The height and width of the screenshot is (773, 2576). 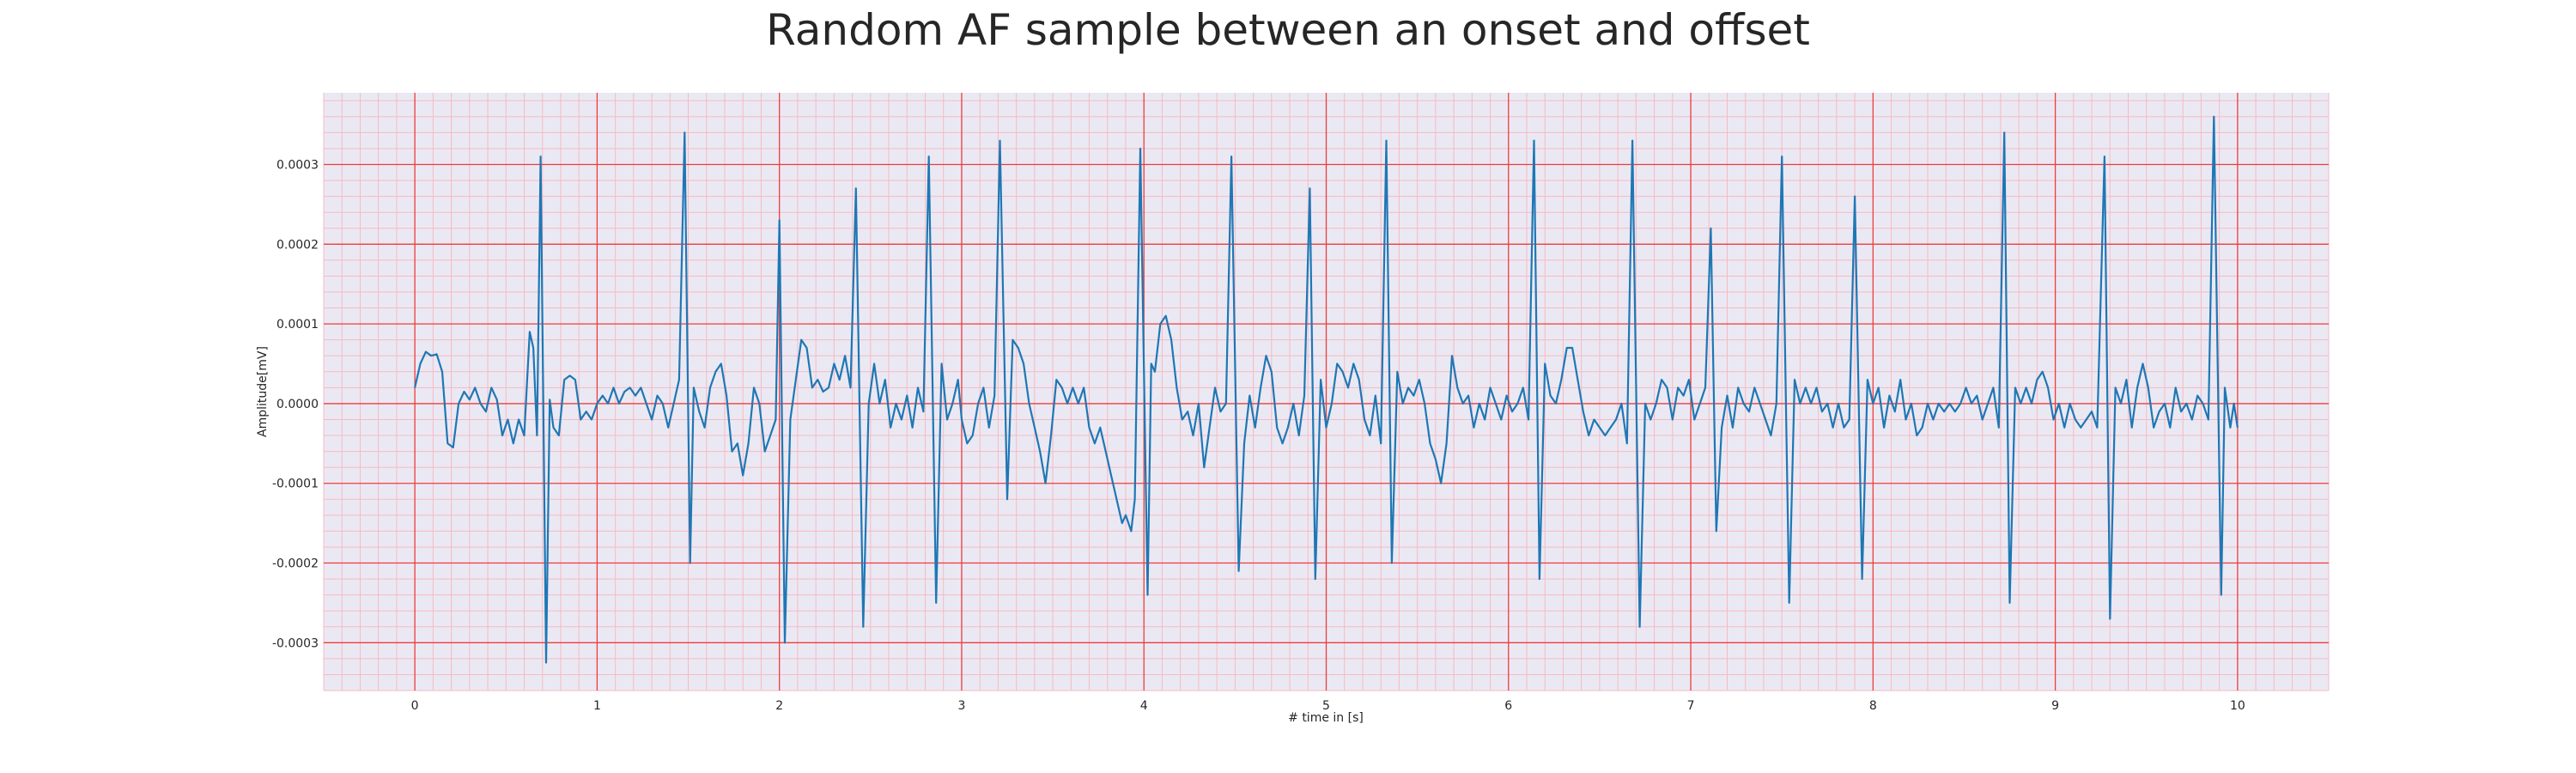 I want to click on x-tick-label: 0, so click(x=415, y=706).